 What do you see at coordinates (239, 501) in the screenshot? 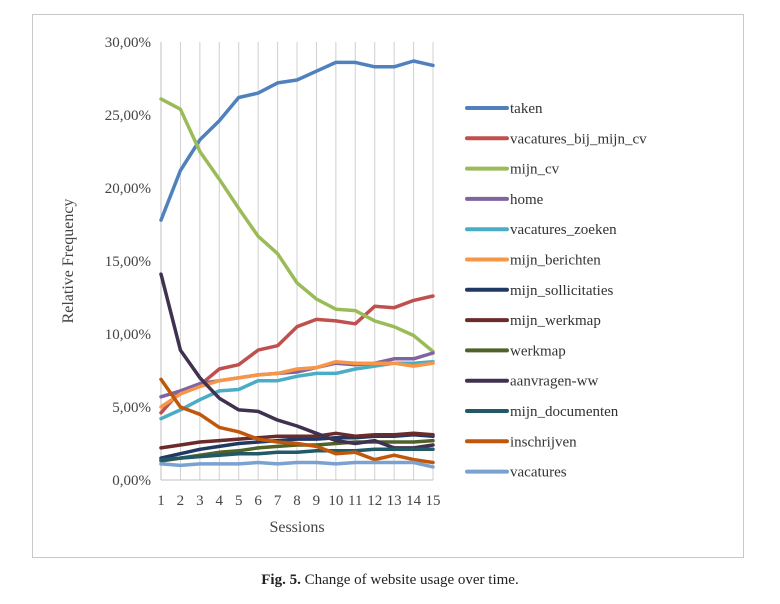
I see `x-tick-label: 5` at bounding box center [239, 501].